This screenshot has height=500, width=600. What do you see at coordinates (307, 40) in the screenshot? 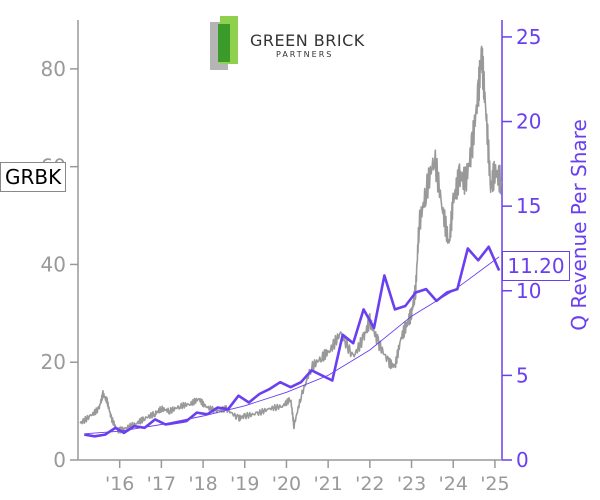
I see `logo-line1: GREEN BRICK` at bounding box center [307, 40].